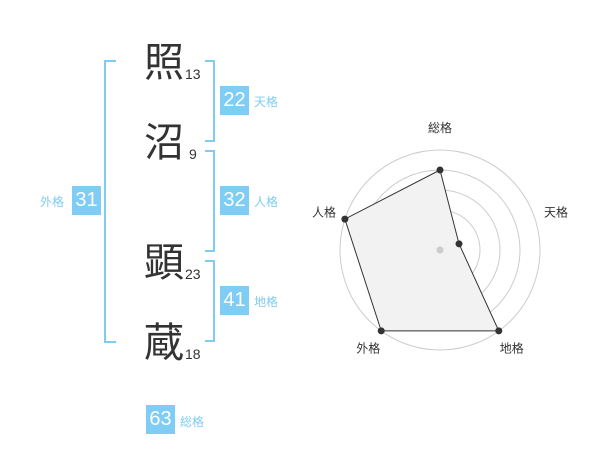 The width and height of the screenshot is (600, 470). What do you see at coordinates (193, 154) in the screenshot?
I see `stroke-count-2: 9` at bounding box center [193, 154].